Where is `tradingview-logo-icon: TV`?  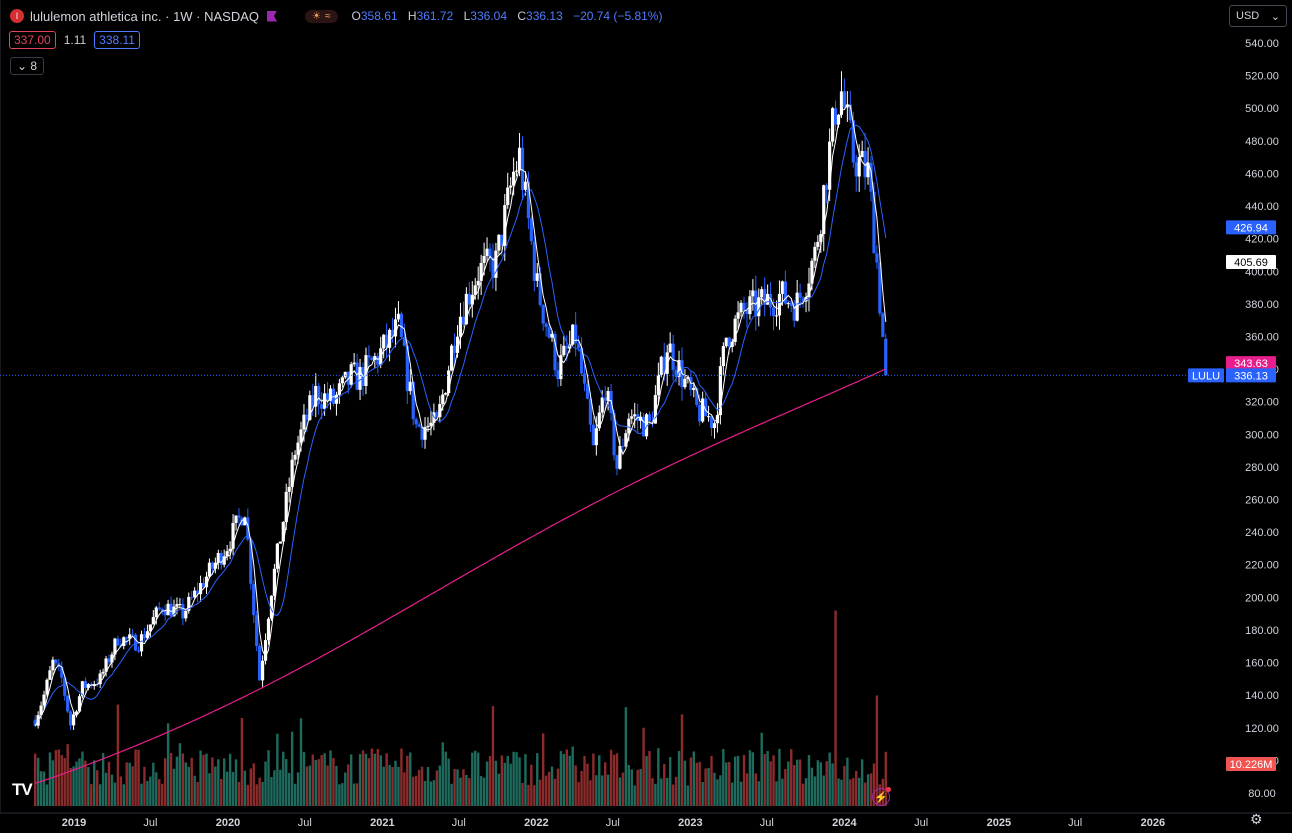
tradingview-logo-icon: TV is located at coordinates (22, 789).